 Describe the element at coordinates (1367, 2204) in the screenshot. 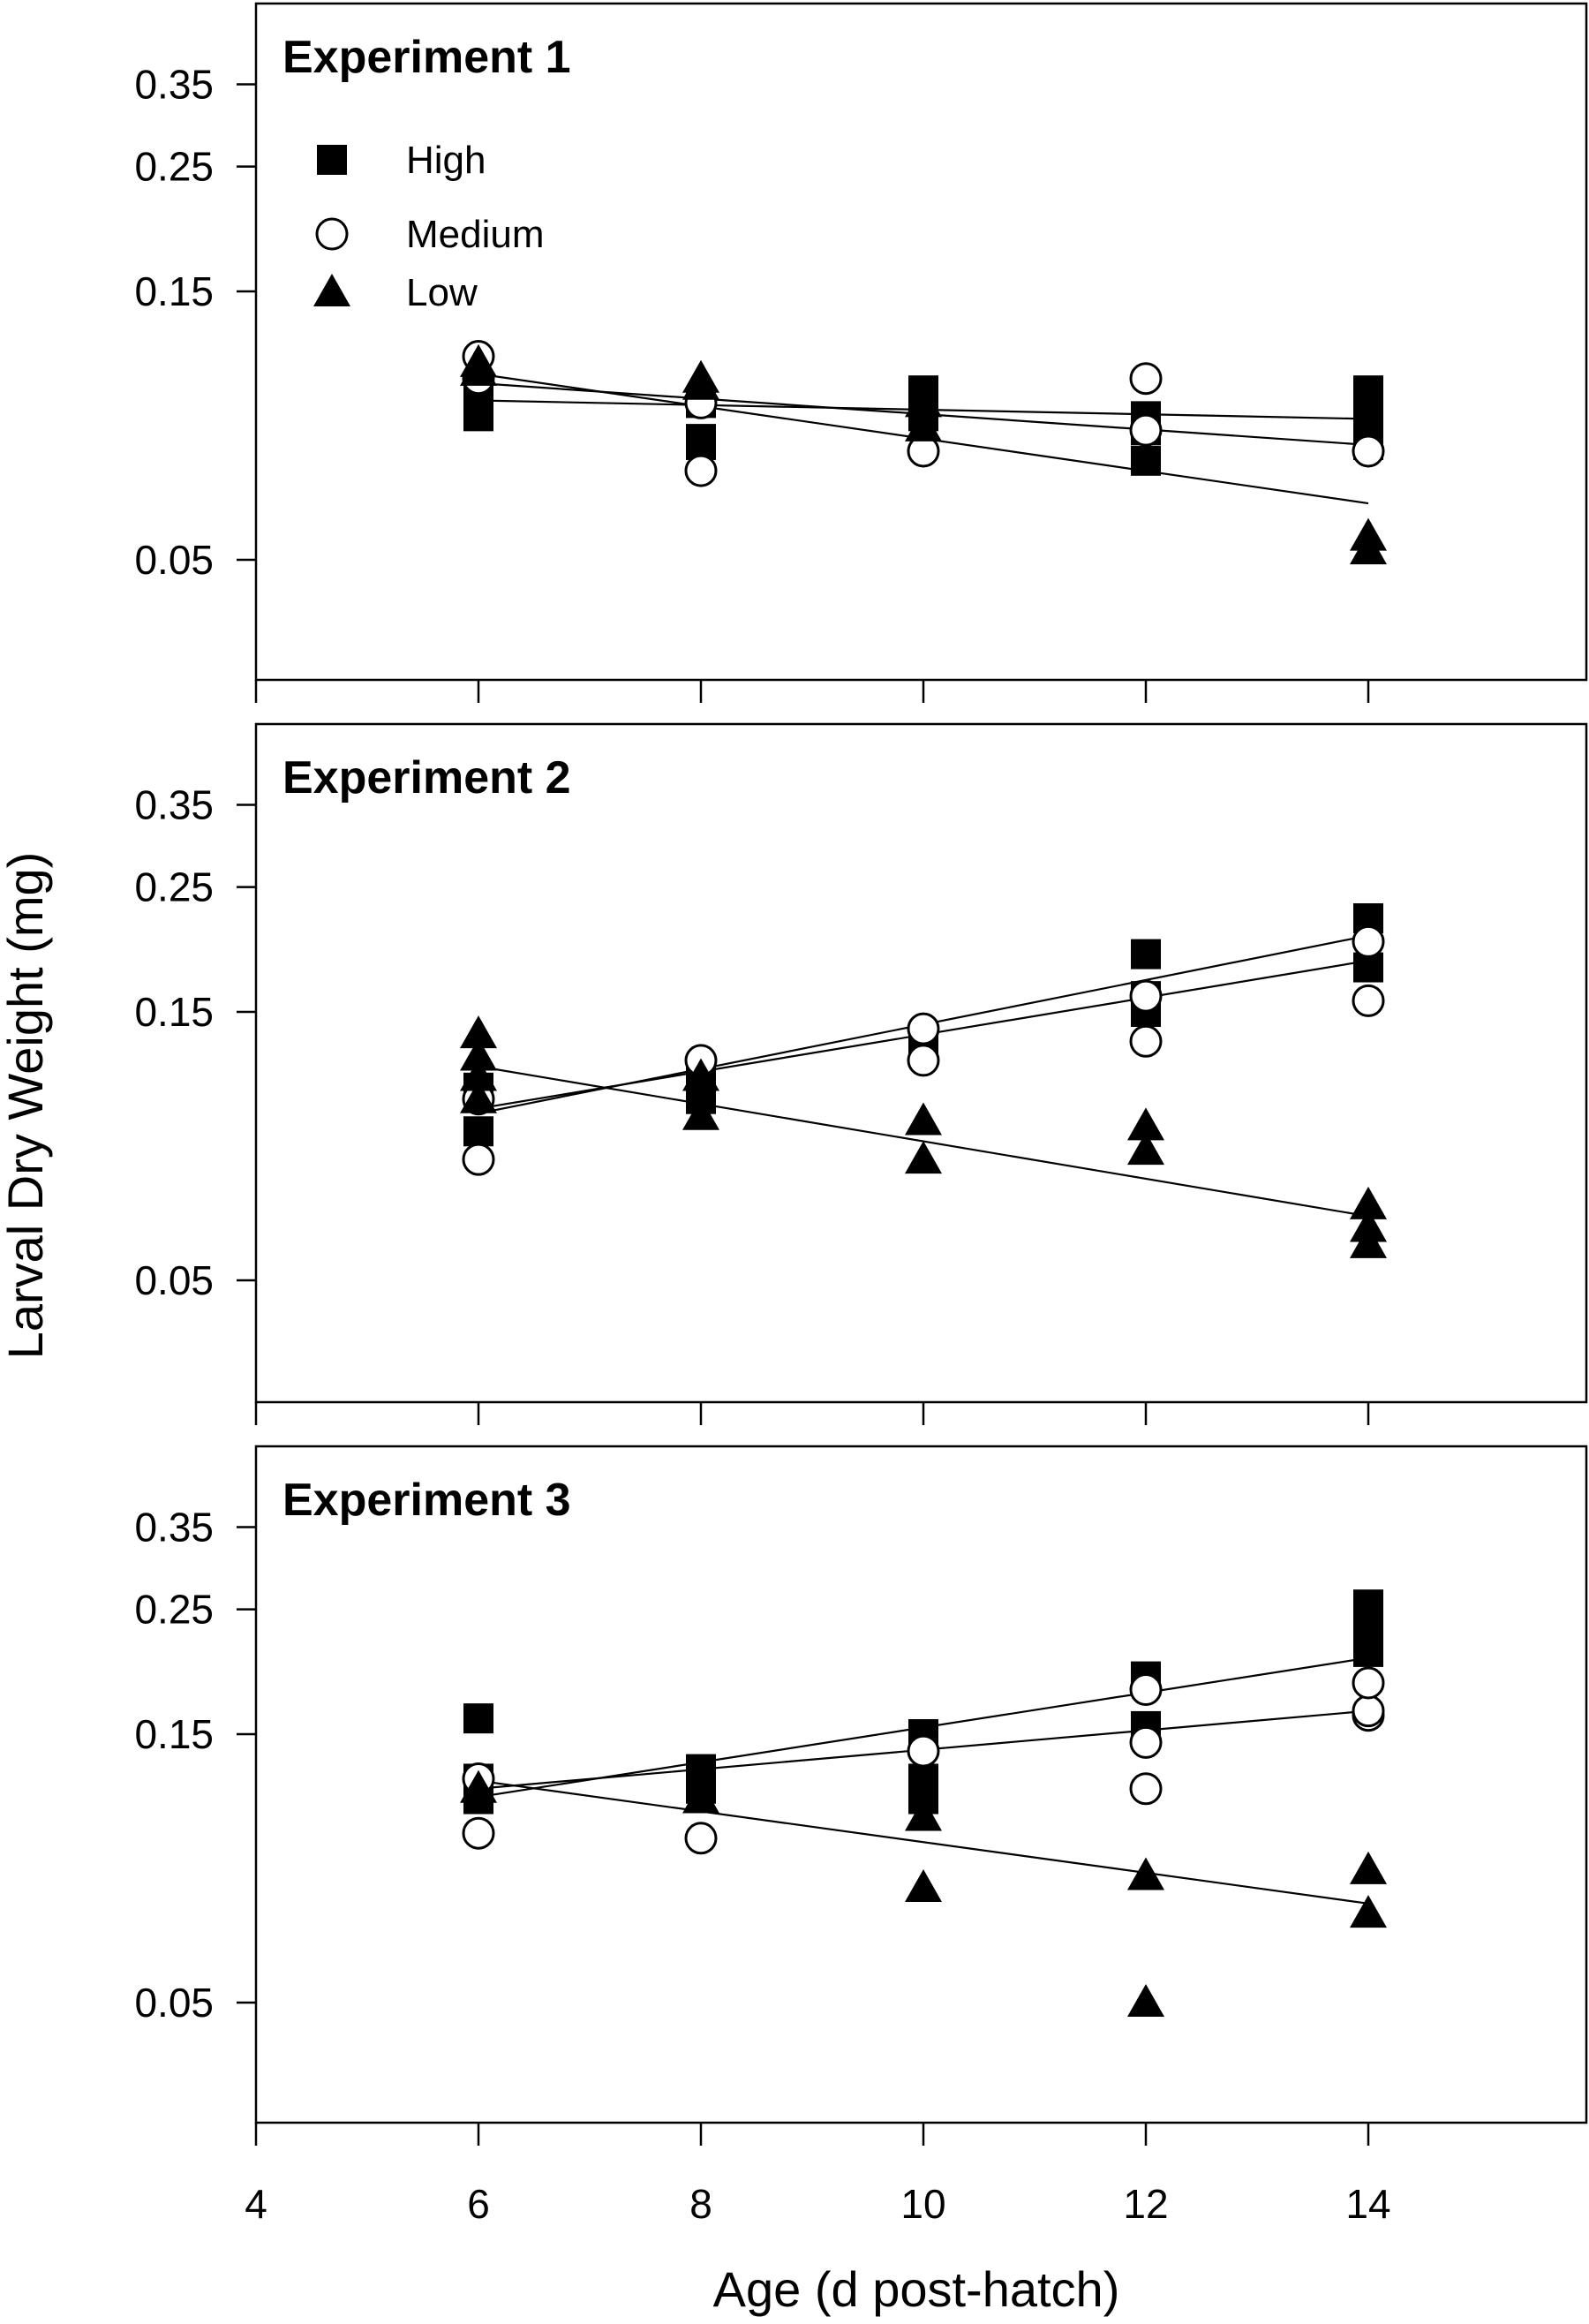

I see `x-tick-label: 14` at that location.